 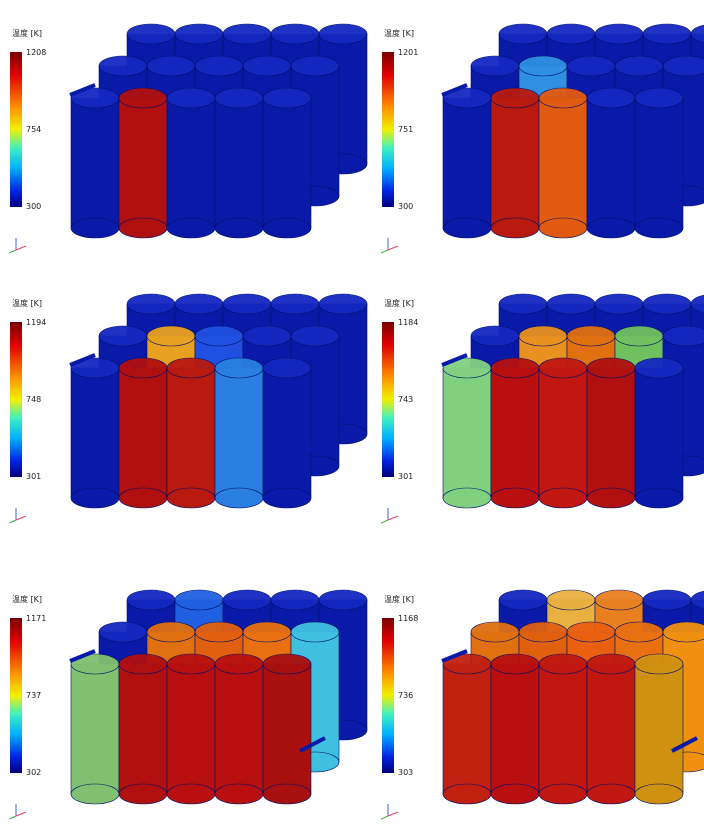 What do you see at coordinates (405, 399) in the screenshot?
I see `scale-mid: 743` at bounding box center [405, 399].